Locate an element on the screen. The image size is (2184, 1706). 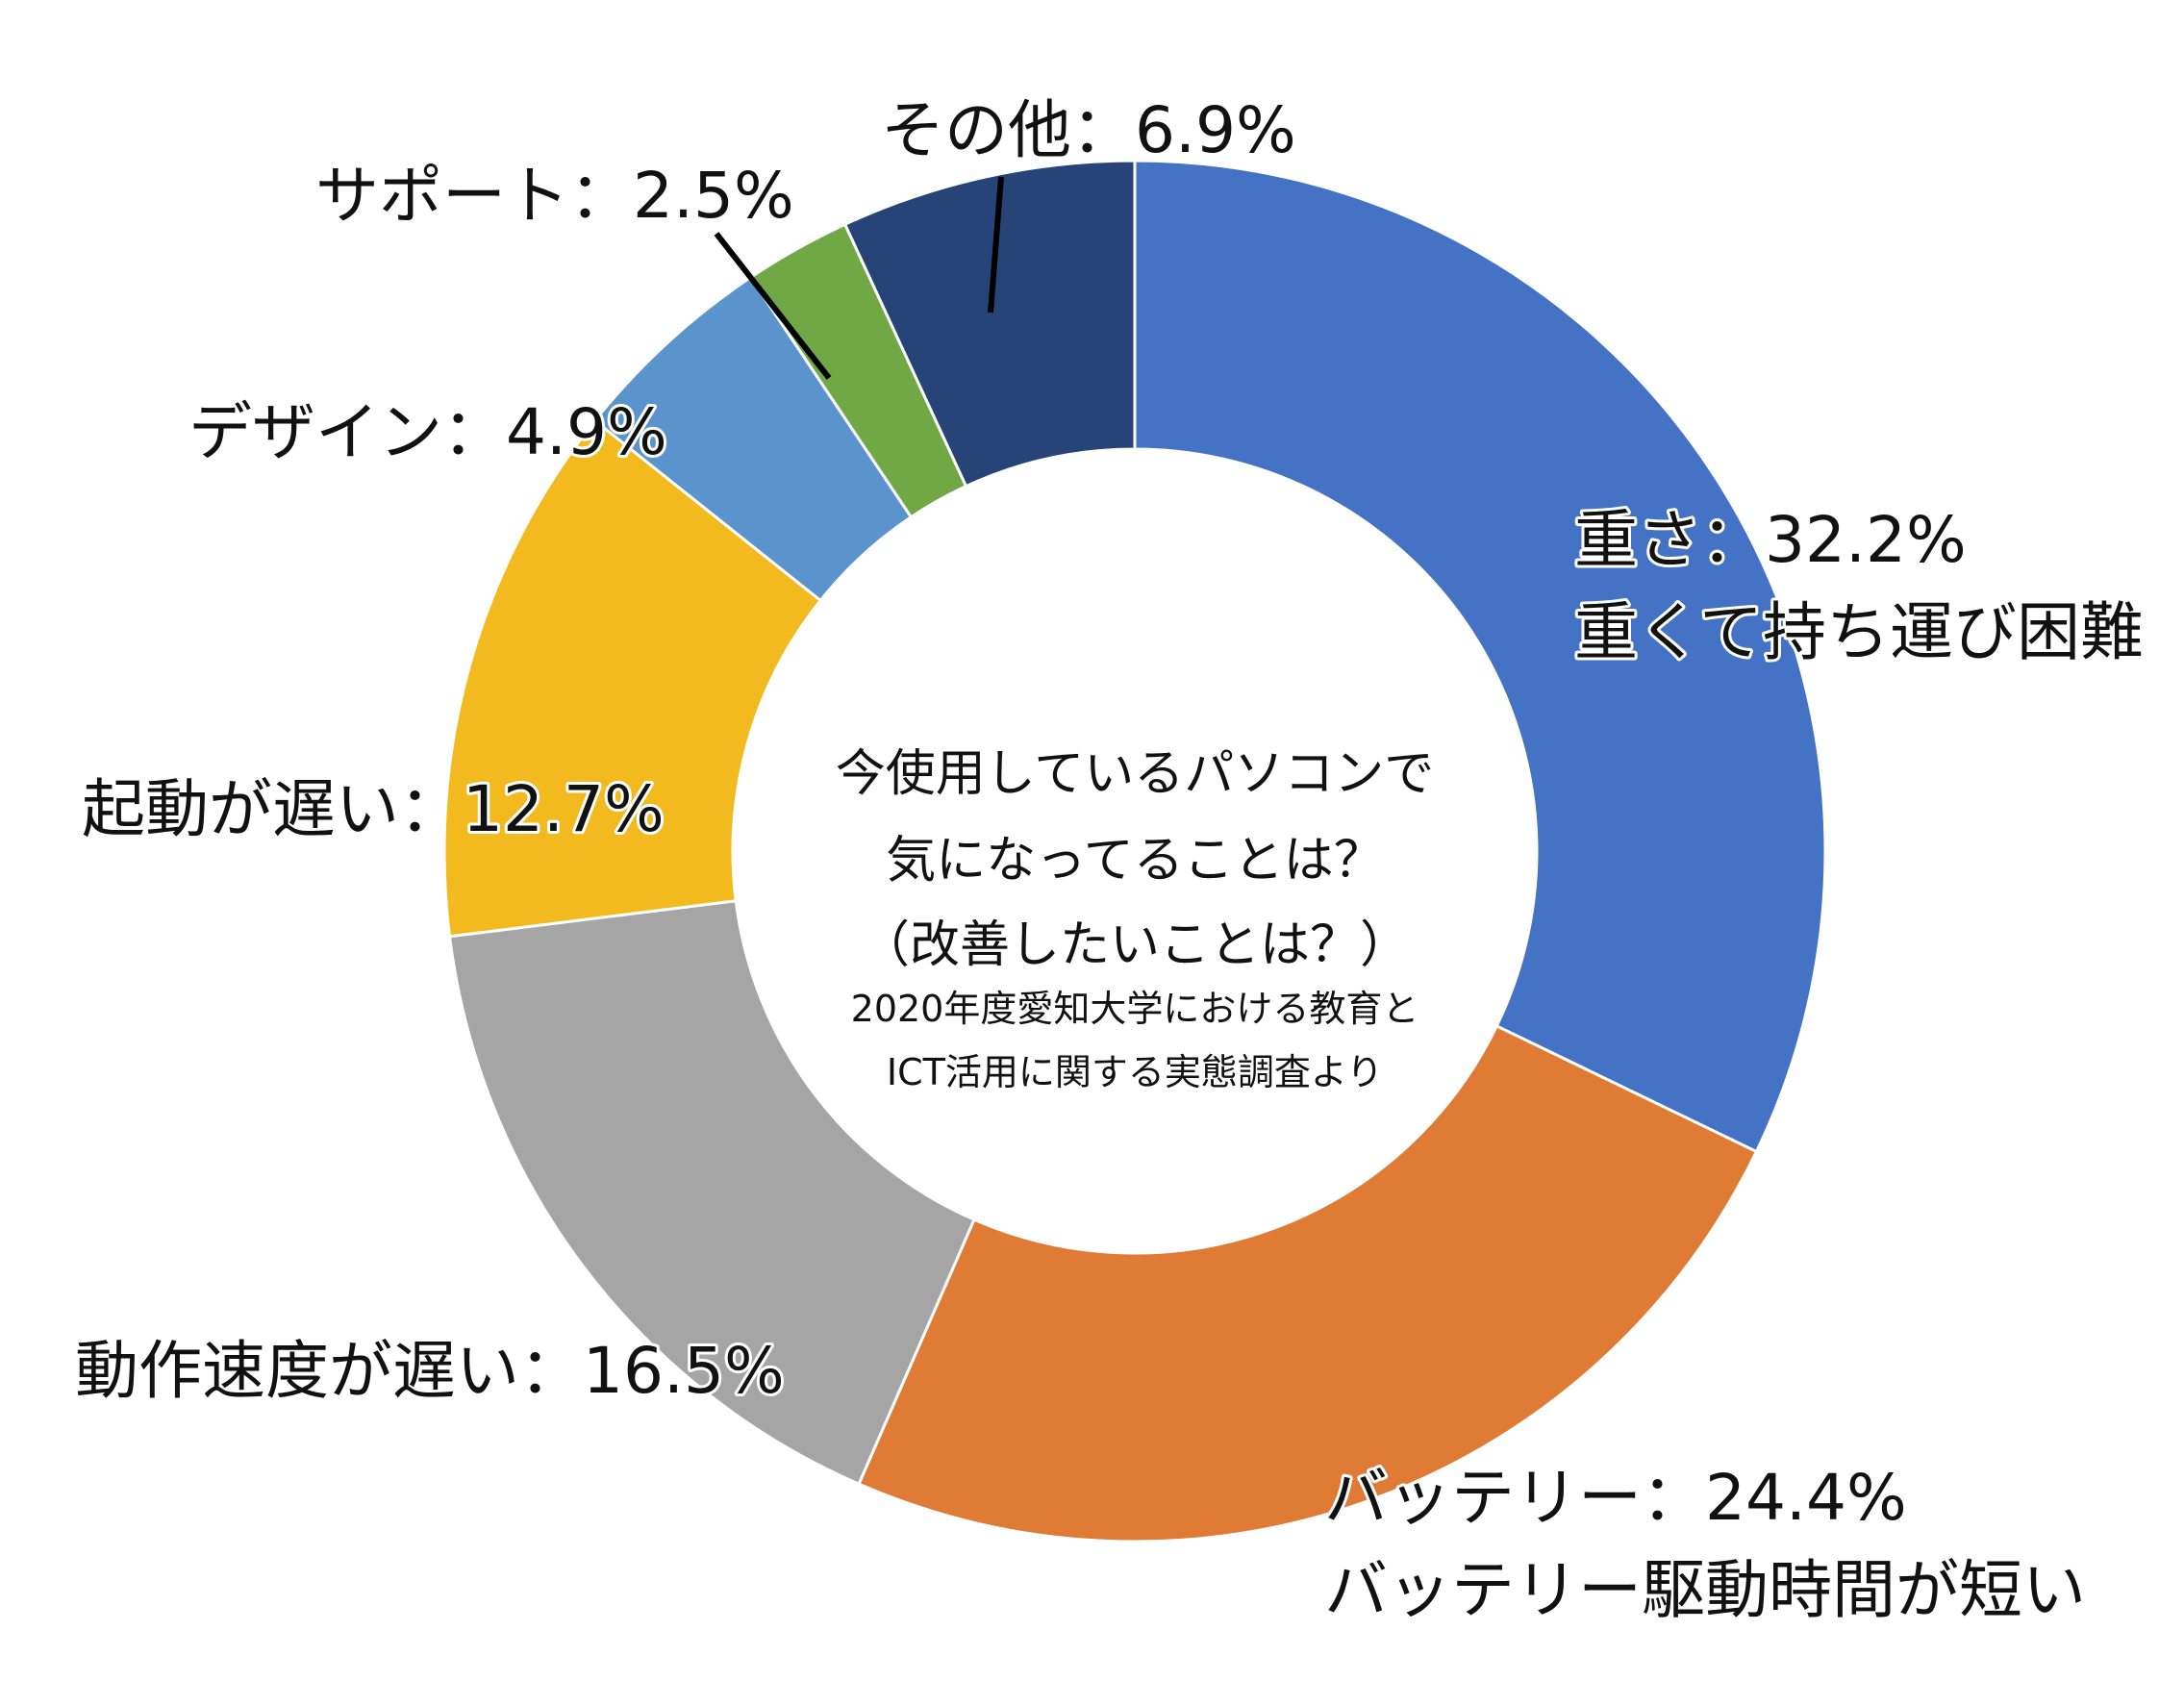
label-speed: 動作速度が遅い：16.5% is located at coordinates (430, 1371).